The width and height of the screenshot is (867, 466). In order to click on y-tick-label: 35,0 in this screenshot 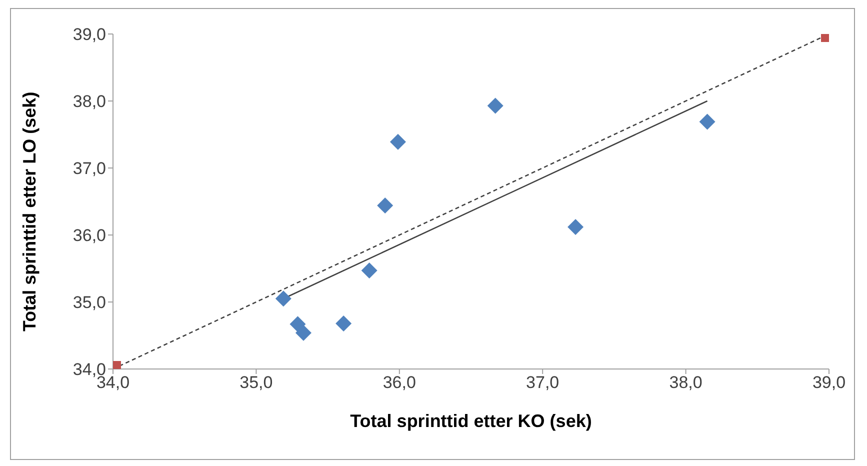, I will do `click(89, 302)`.